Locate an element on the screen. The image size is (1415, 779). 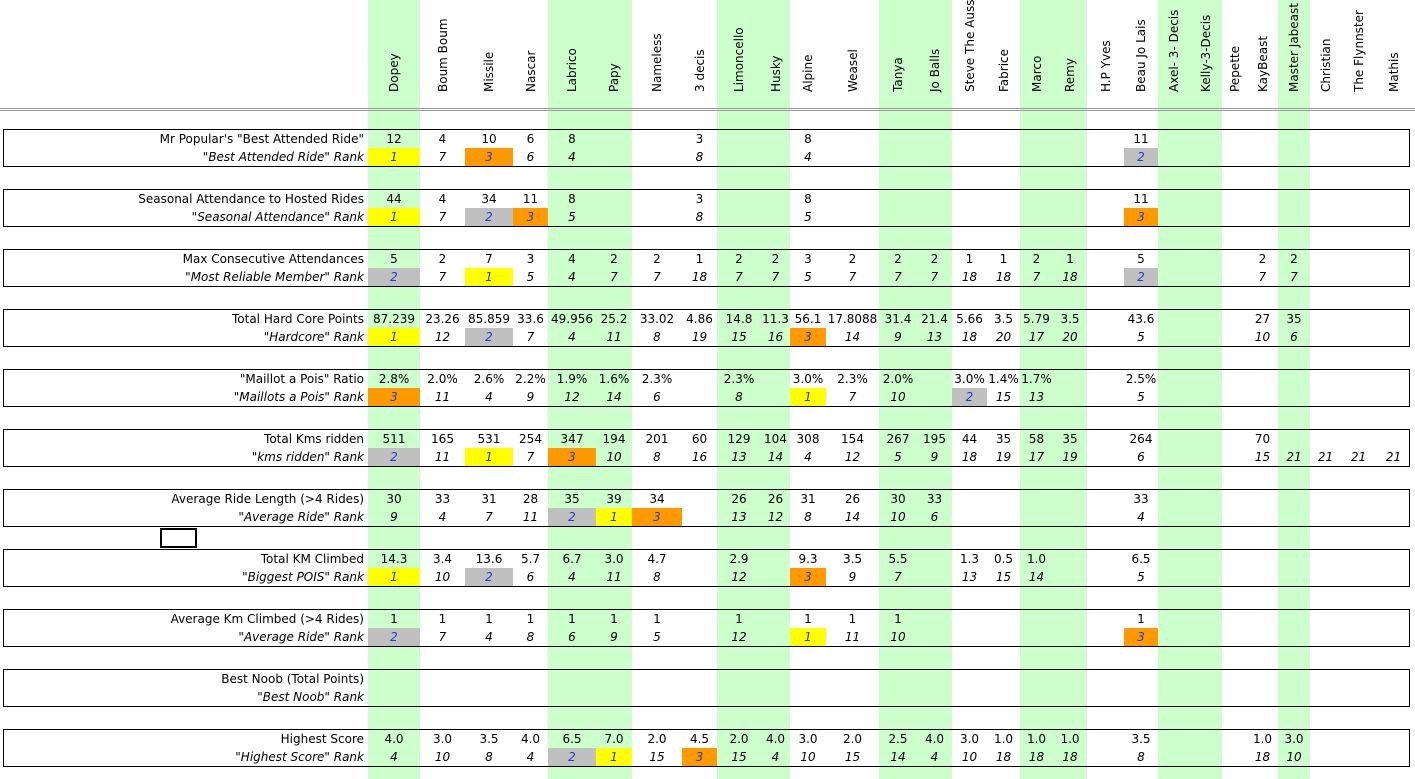
value-cell: 2.0 is located at coordinates (657, 739).